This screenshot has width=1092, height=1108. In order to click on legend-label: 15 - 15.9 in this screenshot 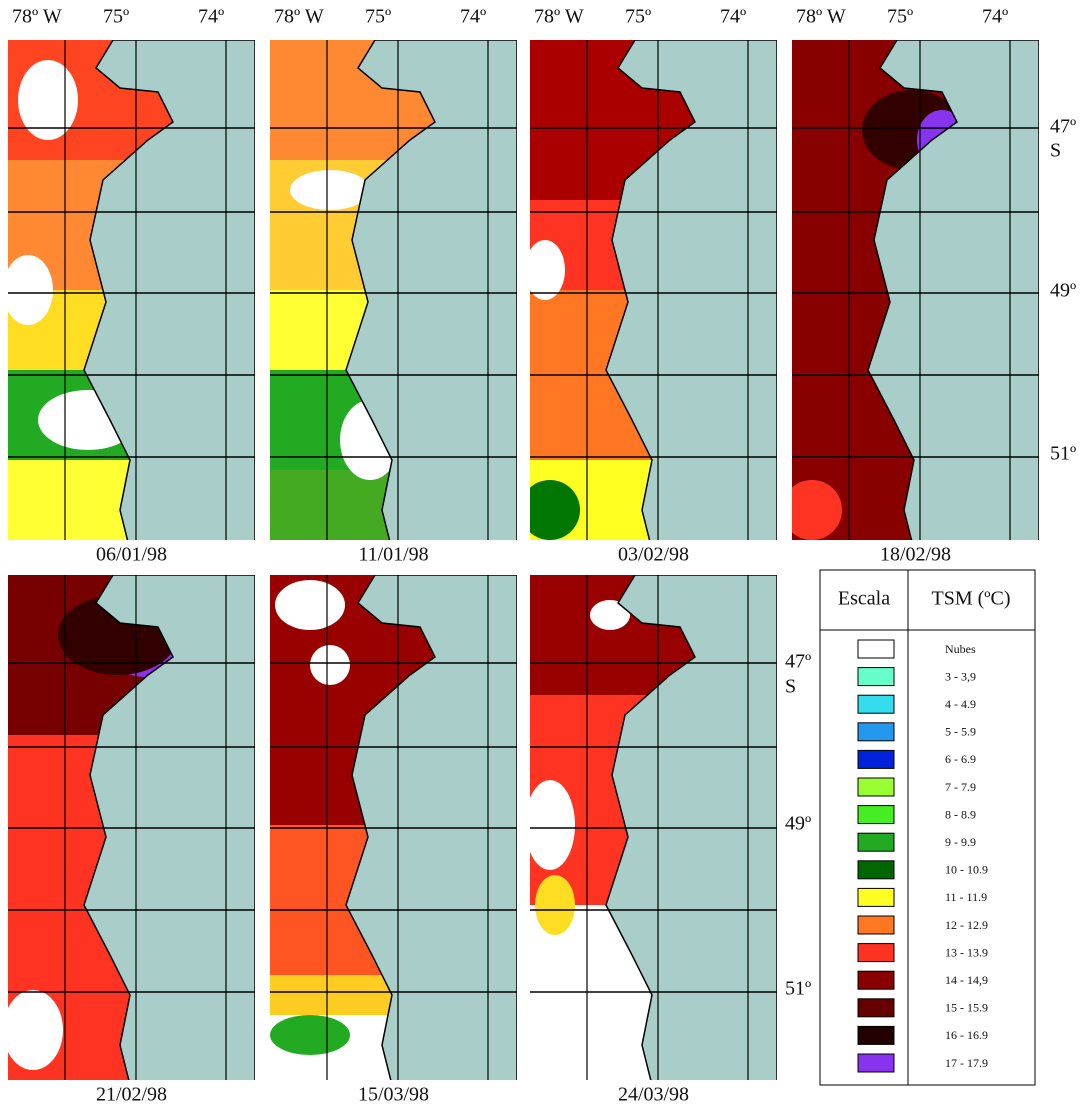, I will do `click(966, 1008)`.